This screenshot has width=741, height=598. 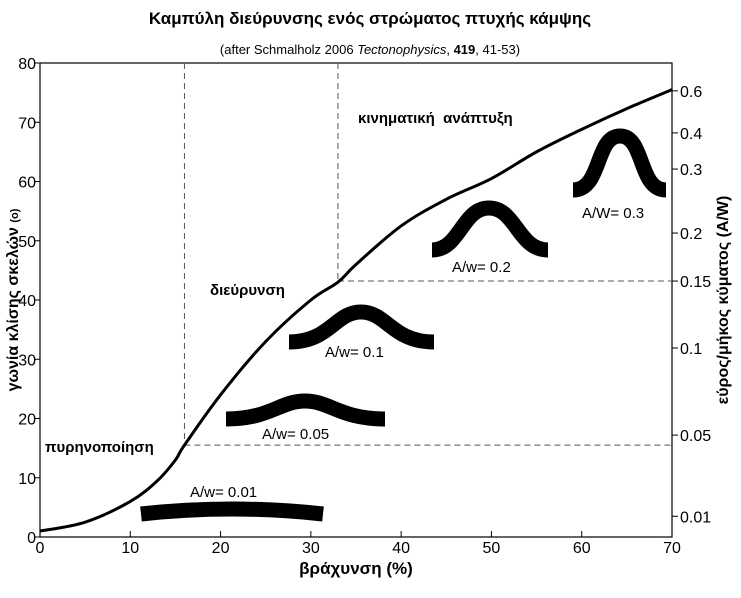 I want to click on y-tick-label: 60, so click(x=27, y=183).